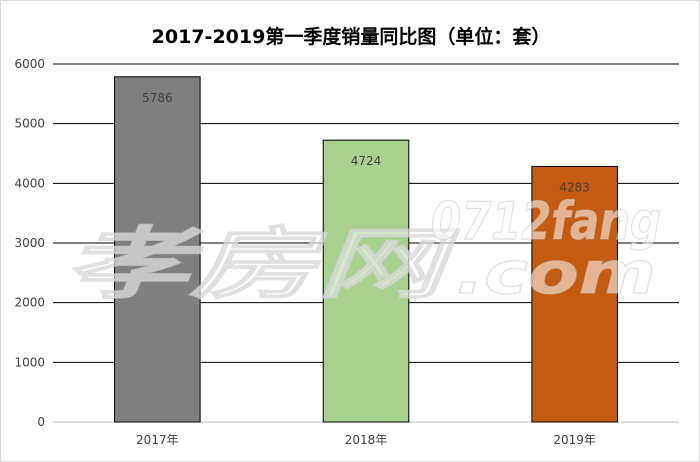 The width and height of the screenshot is (700, 462). Describe the element at coordinates (574, 440) in the screenshot. I see `x-category-label: 2019年` at that location.